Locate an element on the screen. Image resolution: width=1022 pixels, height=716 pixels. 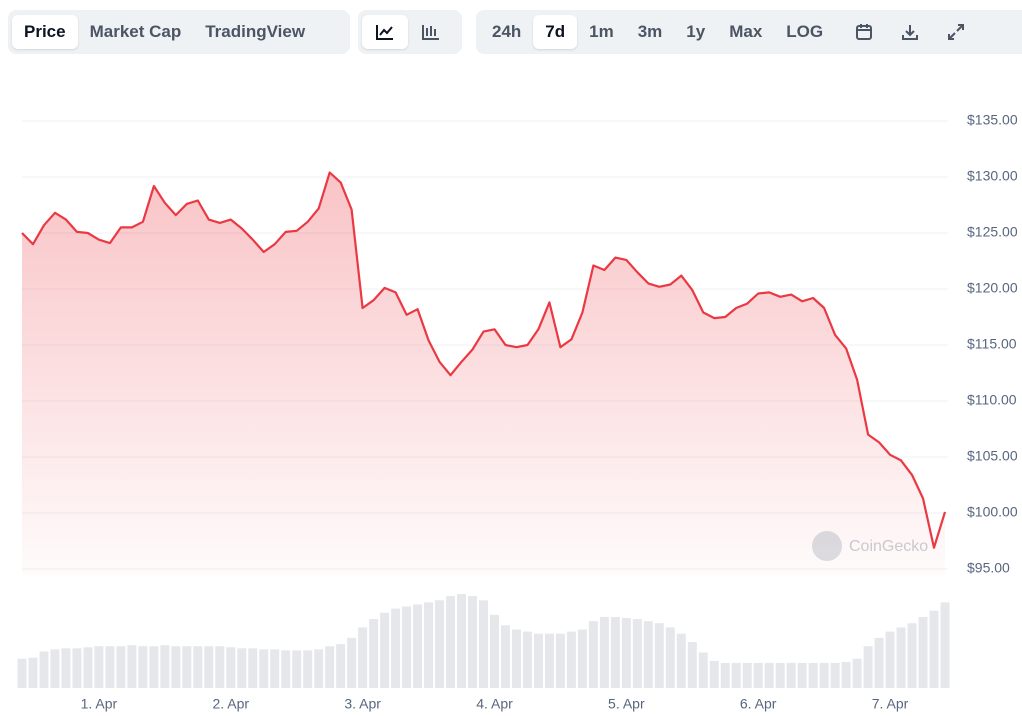
watermark-text: CoinGecko is located at coordinates (888, 546).